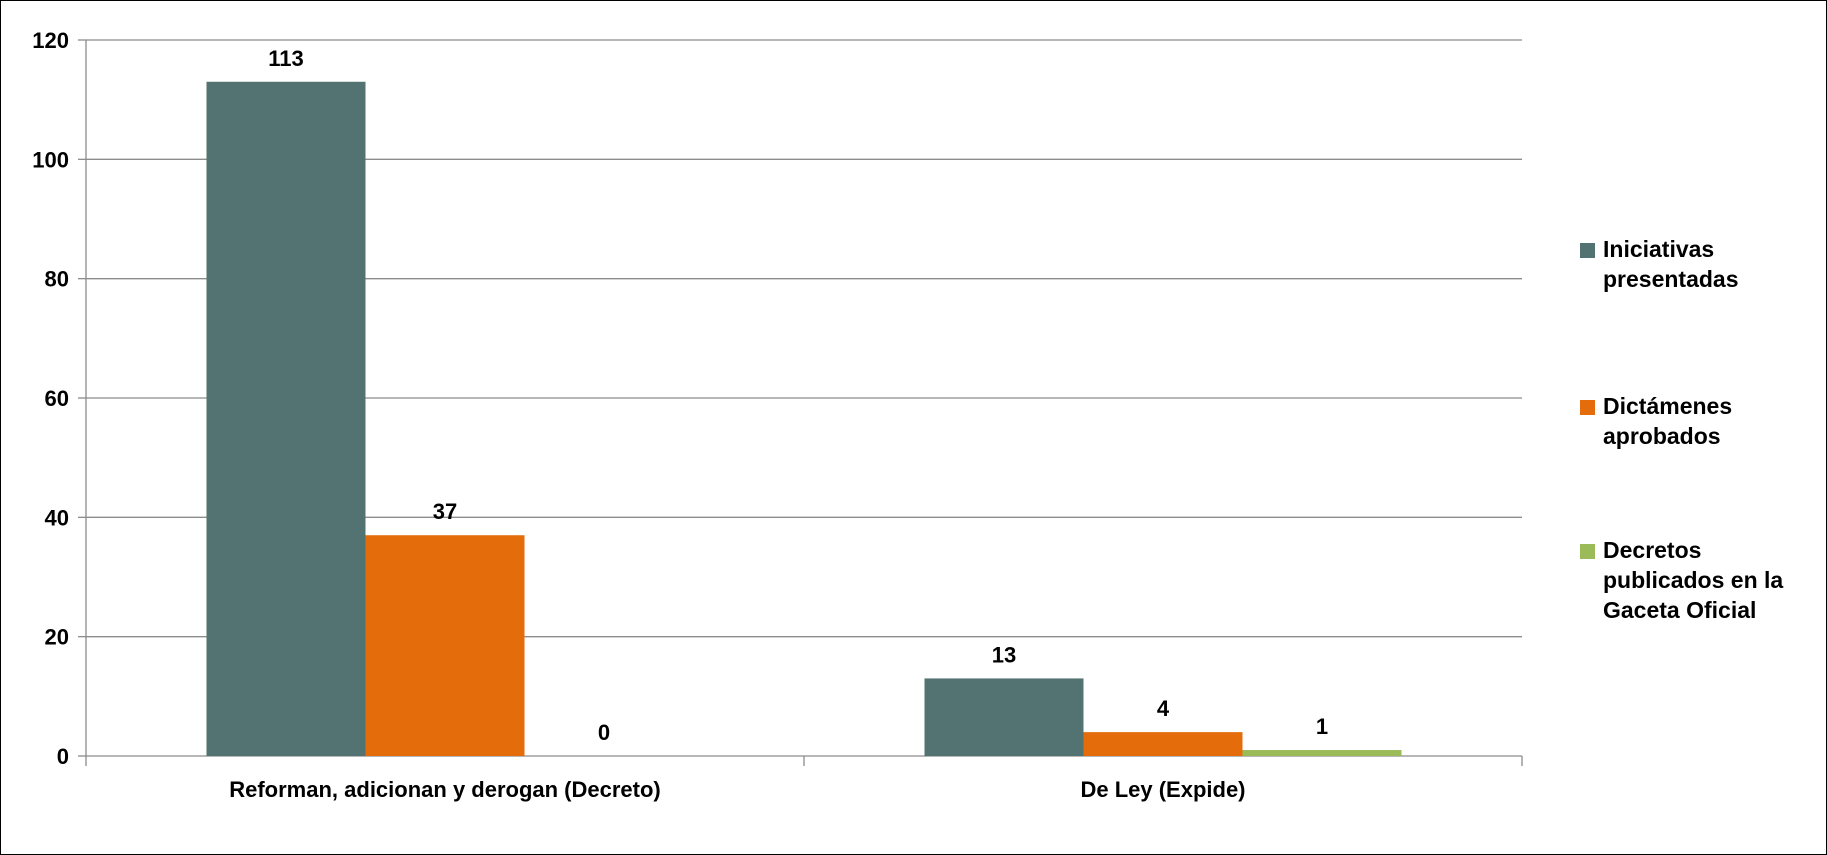 This screenshot has width=1827, height=855. Describe the element at coordinates (1693, 580) in the screenshot. I see `legend-label: publicados en la` at that location.